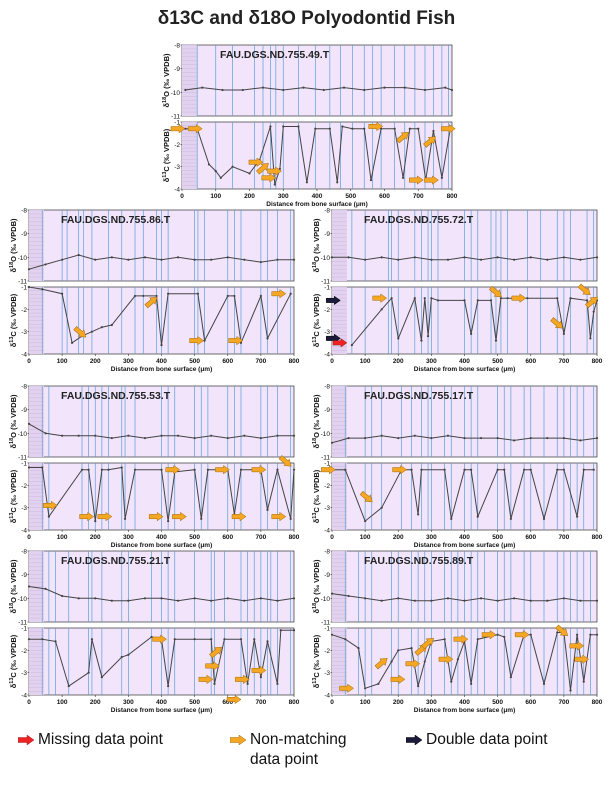 Image resolution: width=613 pixels, height=800 pixels. I want to click on double-arrow-icon, so click(333, 300).